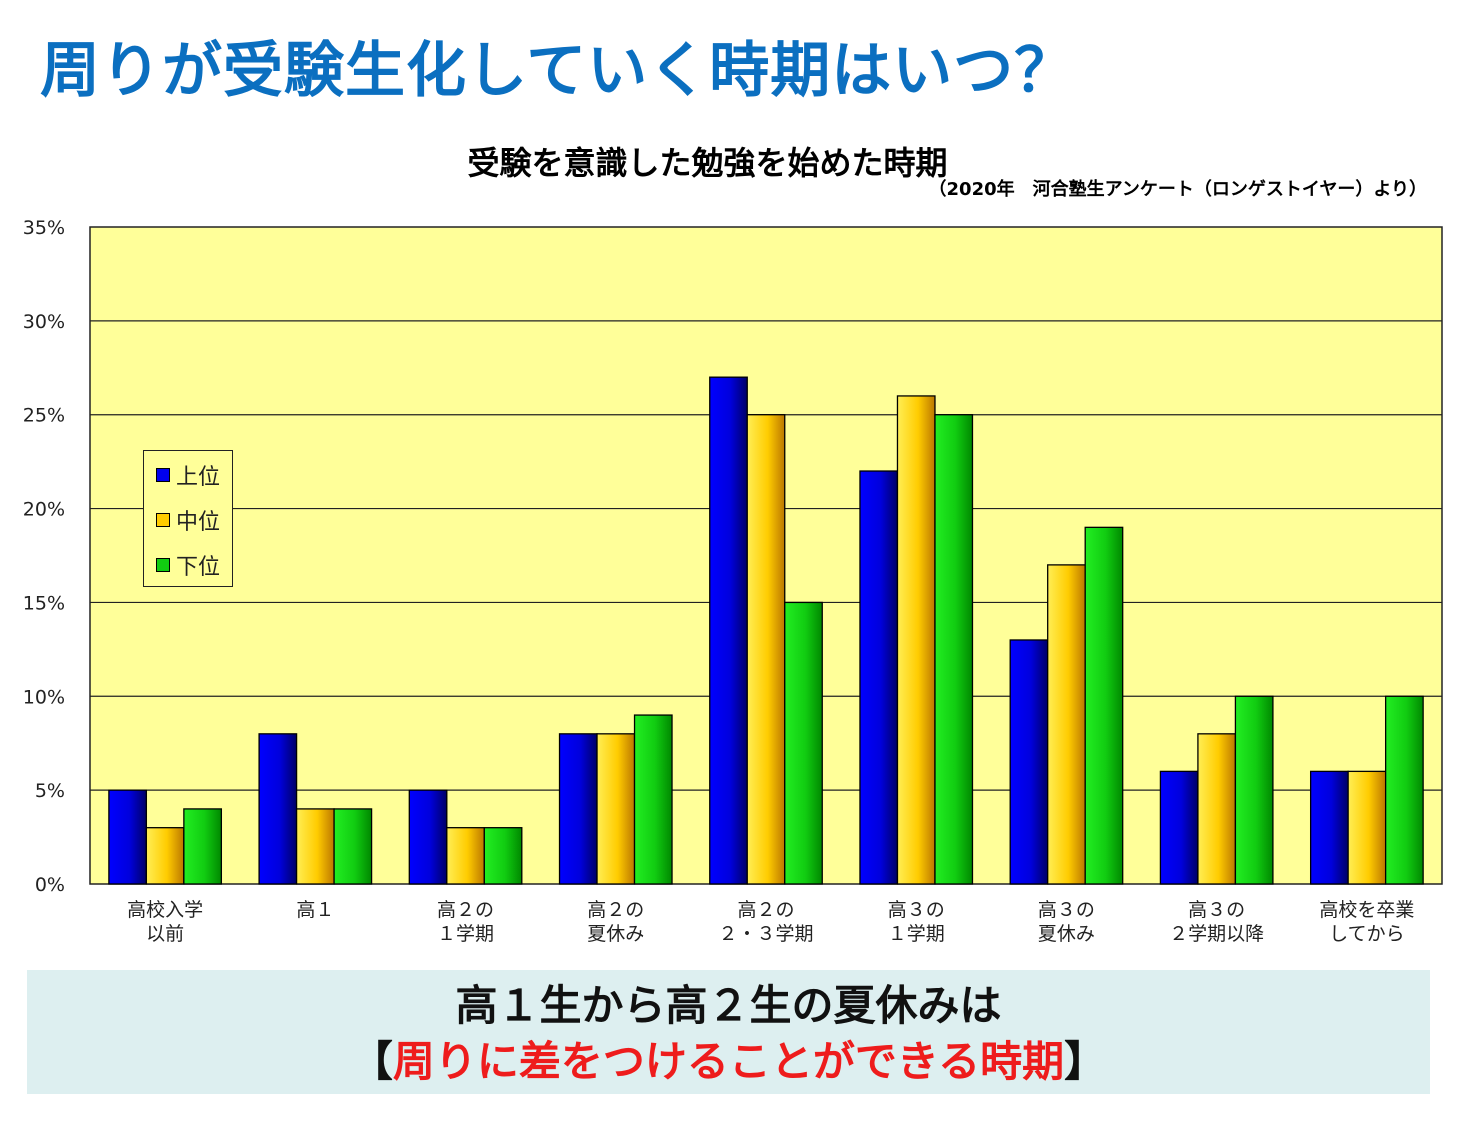 The width and height of the screenshot is (1465, 1123). Describe the element at coordinates (198, 522) in the screenshot. I see `legend-label: 中位` at that location.